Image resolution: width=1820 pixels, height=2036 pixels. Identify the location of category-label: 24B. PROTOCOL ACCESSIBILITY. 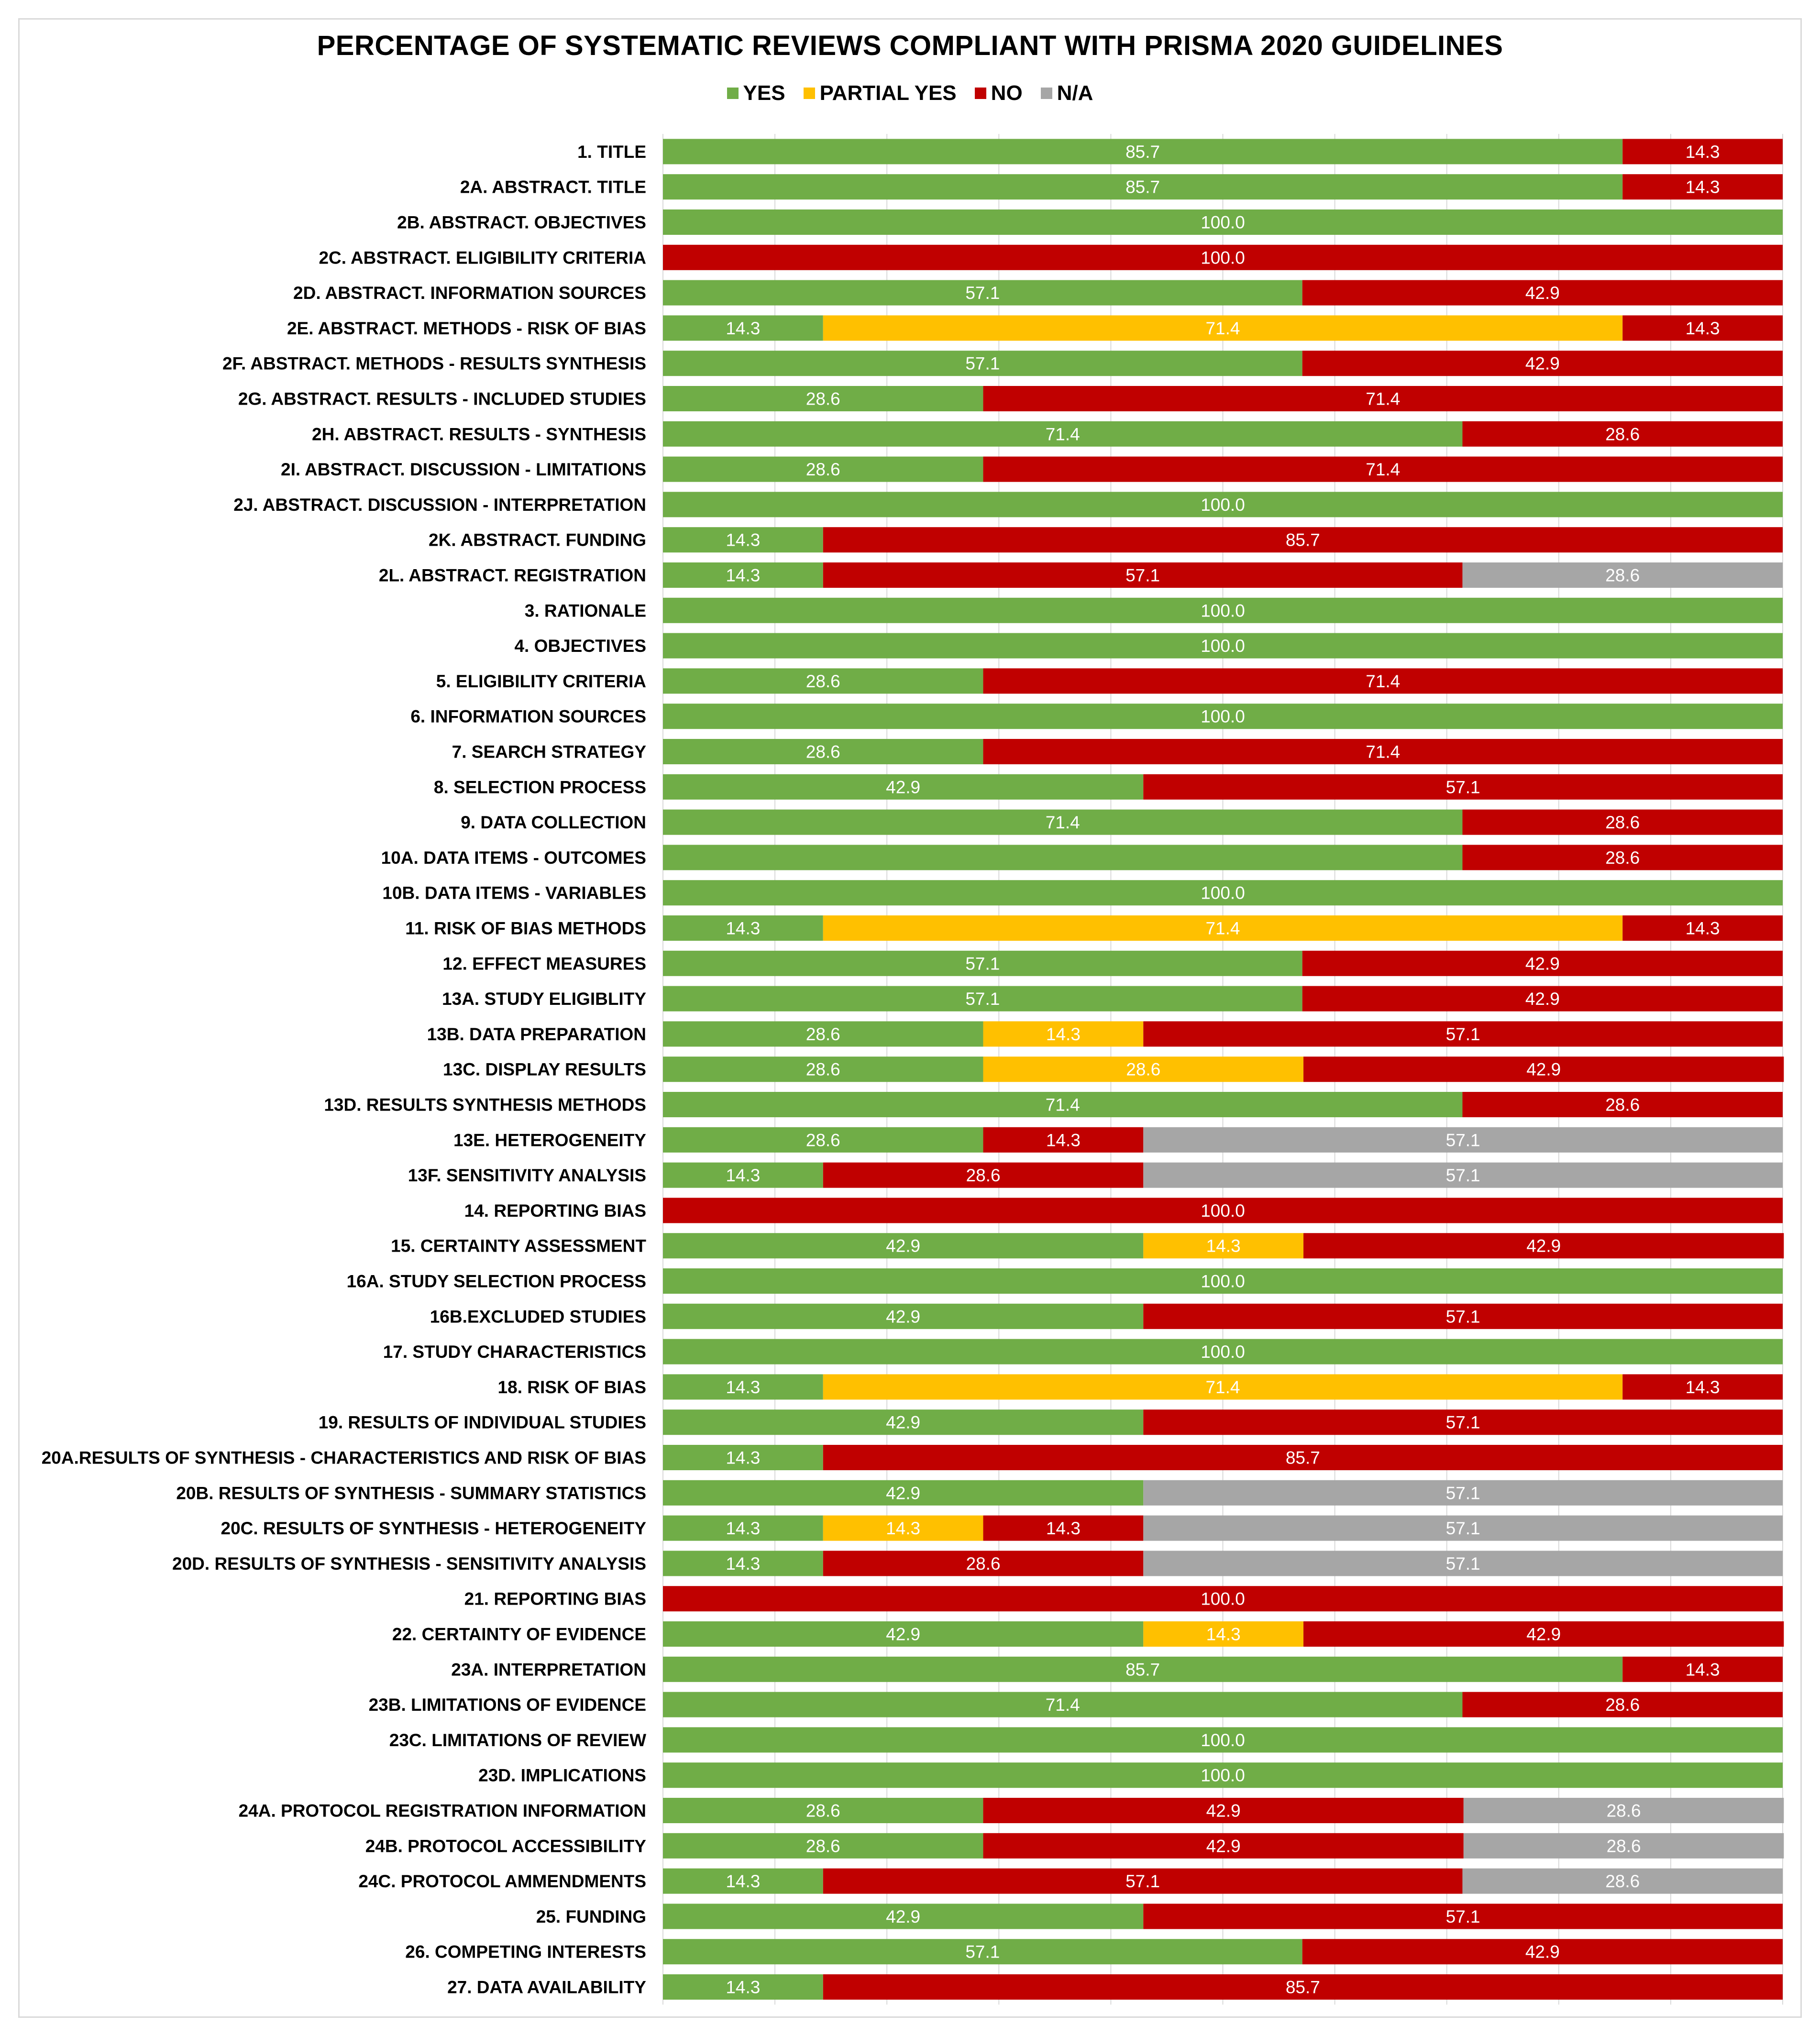
(506, 1846).